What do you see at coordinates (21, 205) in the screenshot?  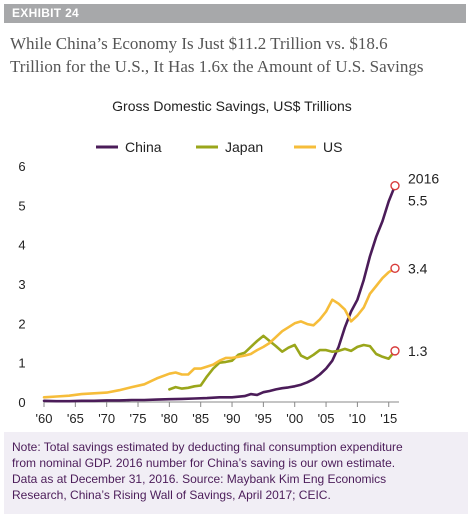 I see `y-tick-label: 5` at bounding box center [21, 205].